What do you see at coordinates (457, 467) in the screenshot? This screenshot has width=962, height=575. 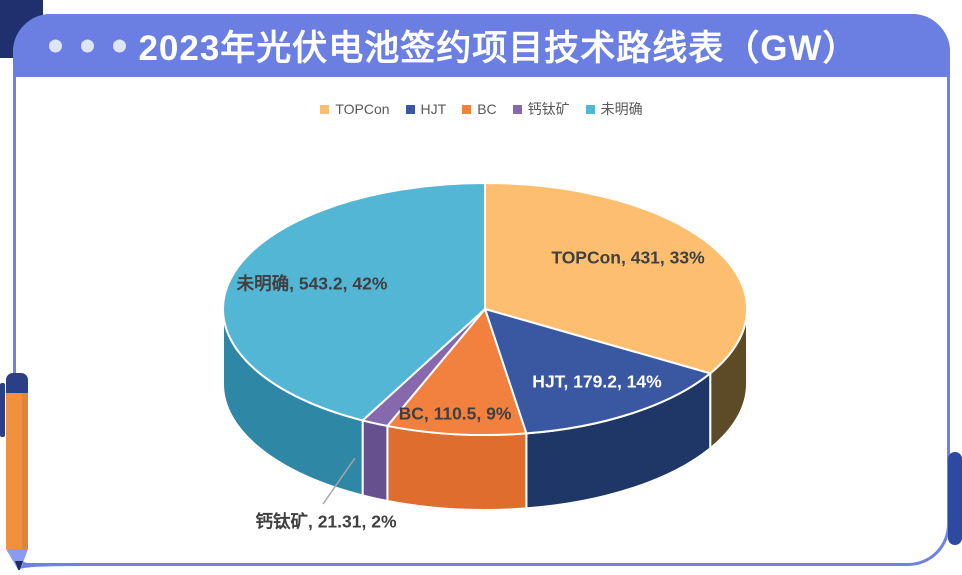 I see `pie-slice-side-bc` at bounding box center [457, 467].